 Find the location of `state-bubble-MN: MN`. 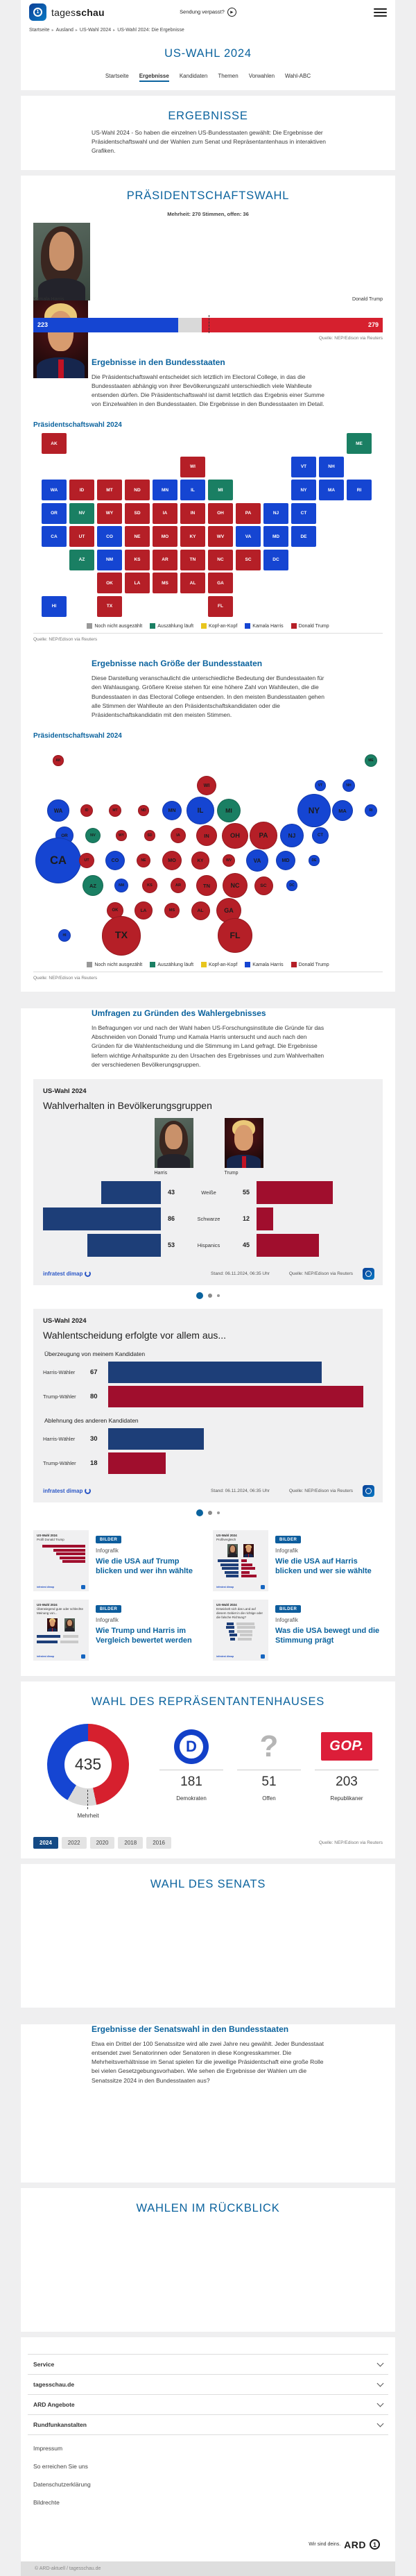

state-bubble-MN: MN is located at coordinates (172, 810).